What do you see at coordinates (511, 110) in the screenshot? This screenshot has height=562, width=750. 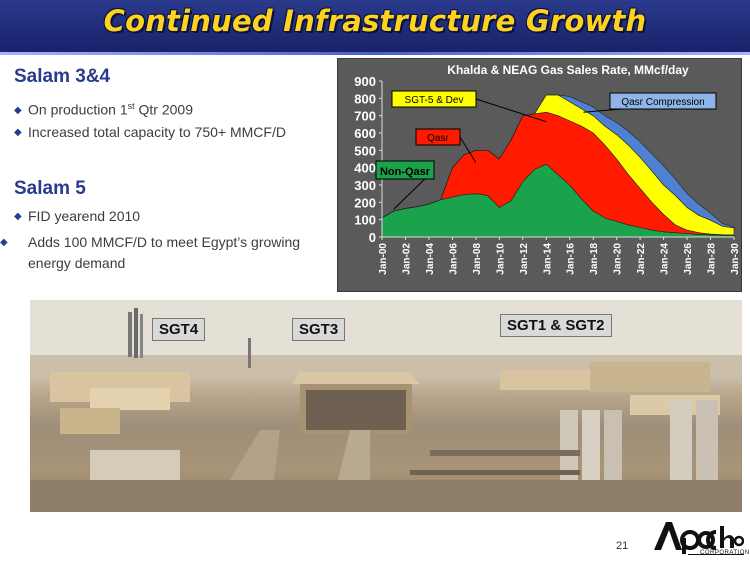 I see `annotation-leader-sgt-5-dev` at bounding box center [511, 110].